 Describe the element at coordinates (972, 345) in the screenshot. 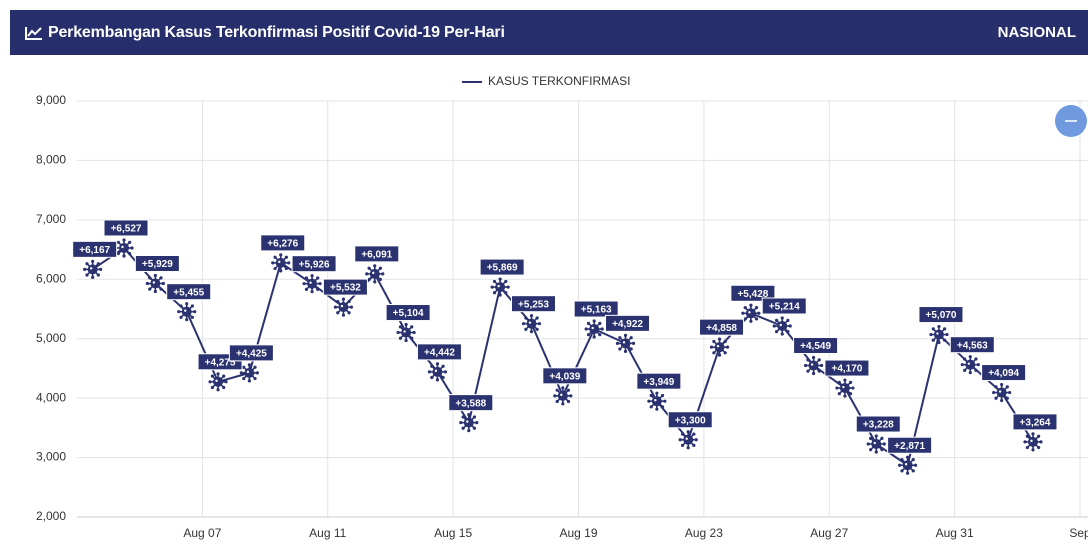

I see `value-label: +4,563` at that location.